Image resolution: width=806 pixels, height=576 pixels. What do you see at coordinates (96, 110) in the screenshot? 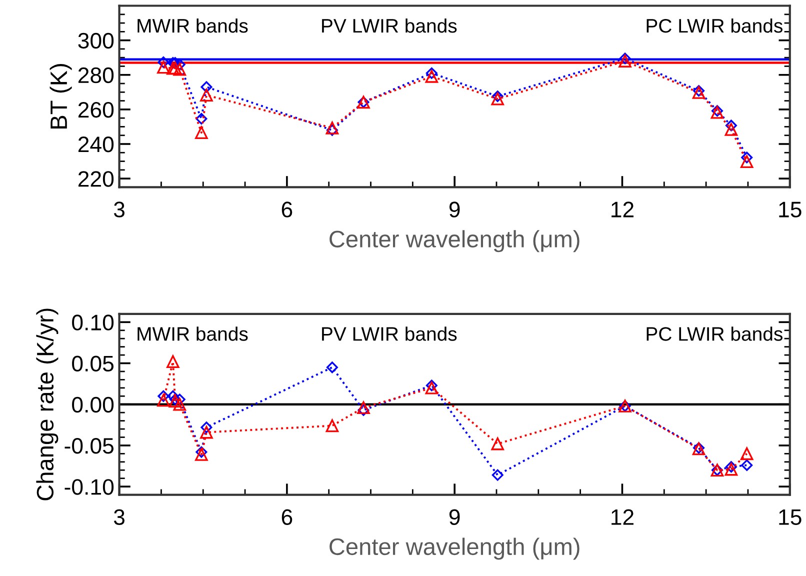
I see `y-tick-label: 260` at bounding box center [96, 110].